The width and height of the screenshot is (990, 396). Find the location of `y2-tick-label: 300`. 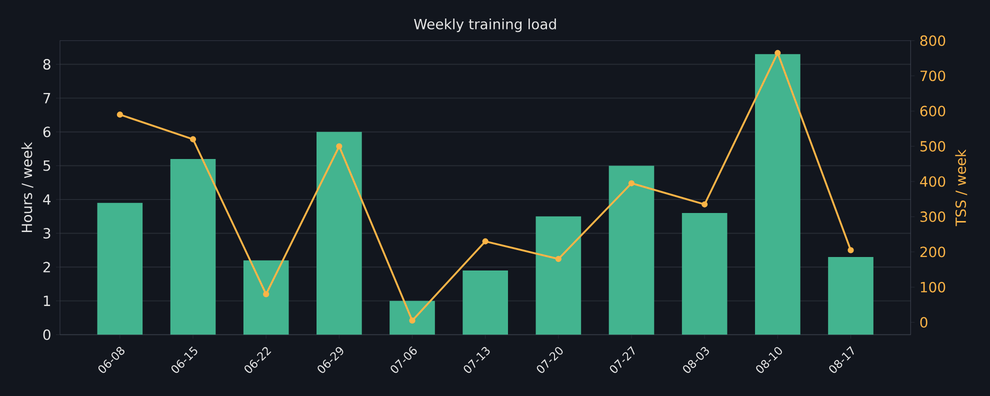

y2-tick-label: 300 is located at coordinates (933, 216).